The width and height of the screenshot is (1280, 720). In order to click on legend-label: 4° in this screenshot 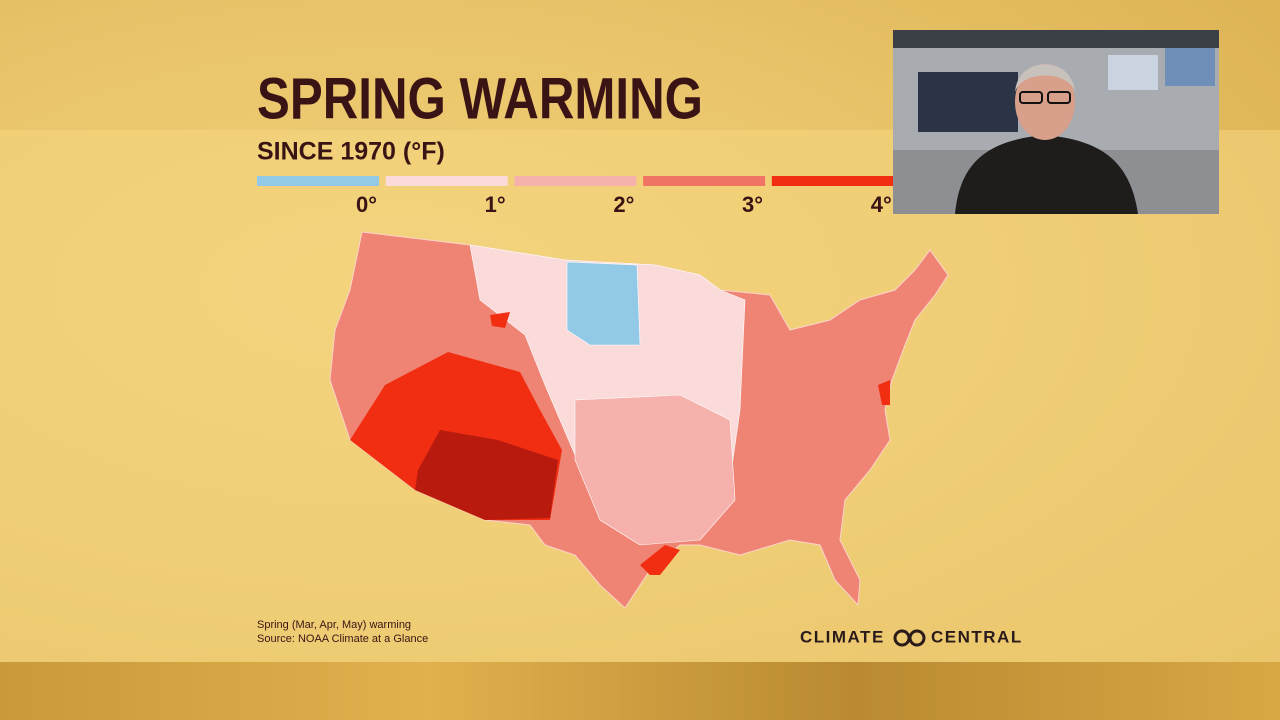, I will do `click(881, 204)`.